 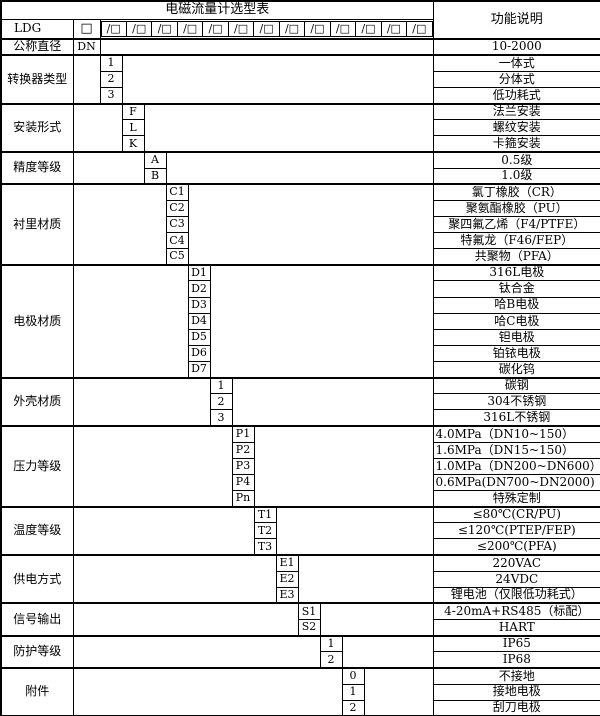 What do you see at coordinates (265, 514) in the screenshot?
I see `code-cell: T1` at bounding box center [265, 514].